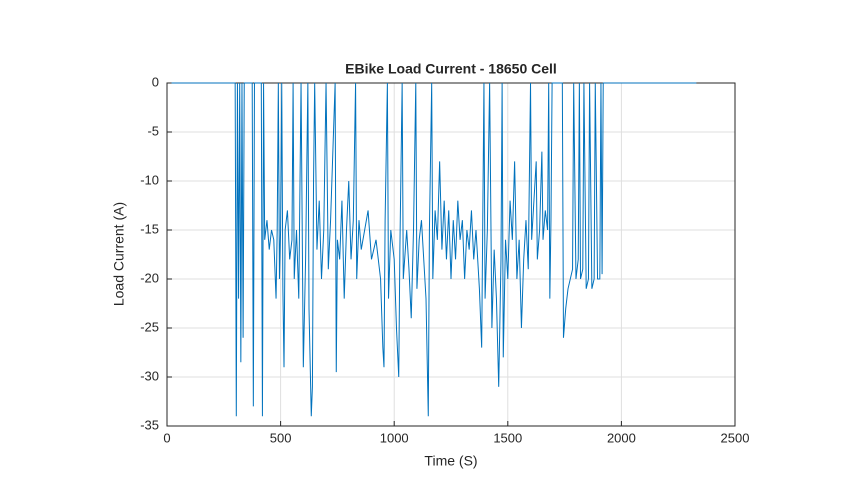 This screenshot has height=483, width=852. Describe the element at coordinates (149, 277) in the screenshot. I see `y-tick-label: -20` at that location.